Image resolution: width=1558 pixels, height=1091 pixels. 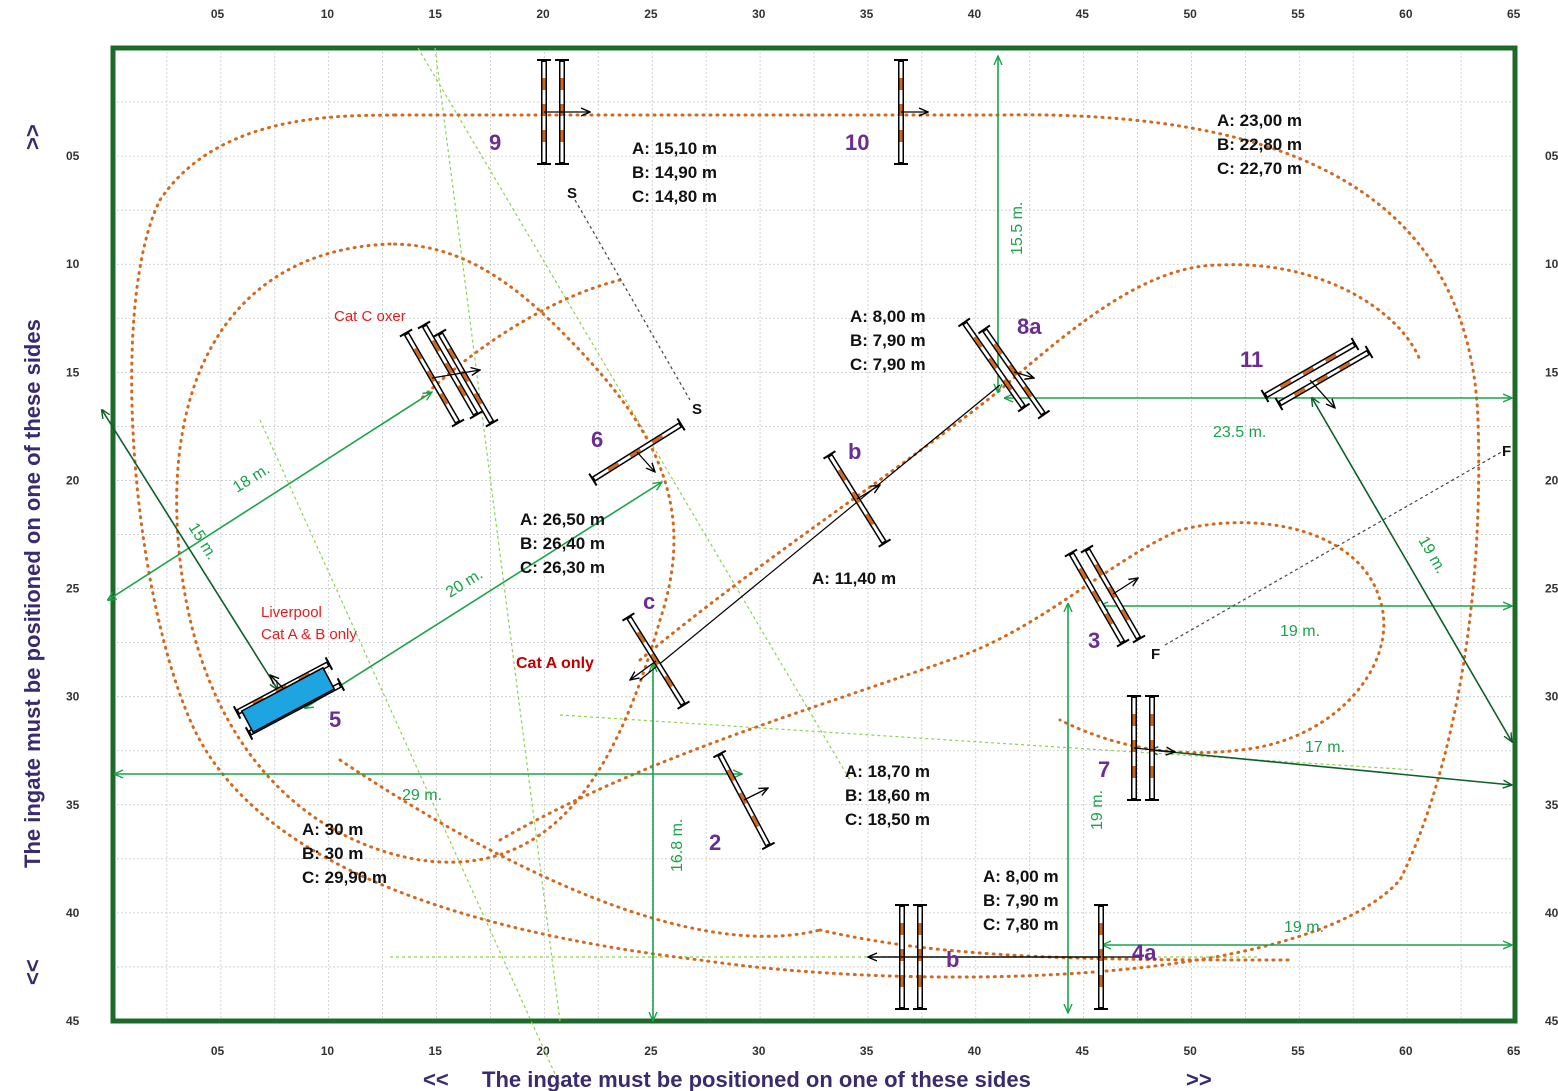 I want to click on y-tick-right: 10, so click(x=1551, y=264).